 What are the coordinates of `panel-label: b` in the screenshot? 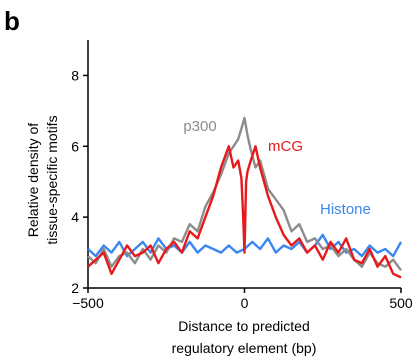 It's located at (12, 21).